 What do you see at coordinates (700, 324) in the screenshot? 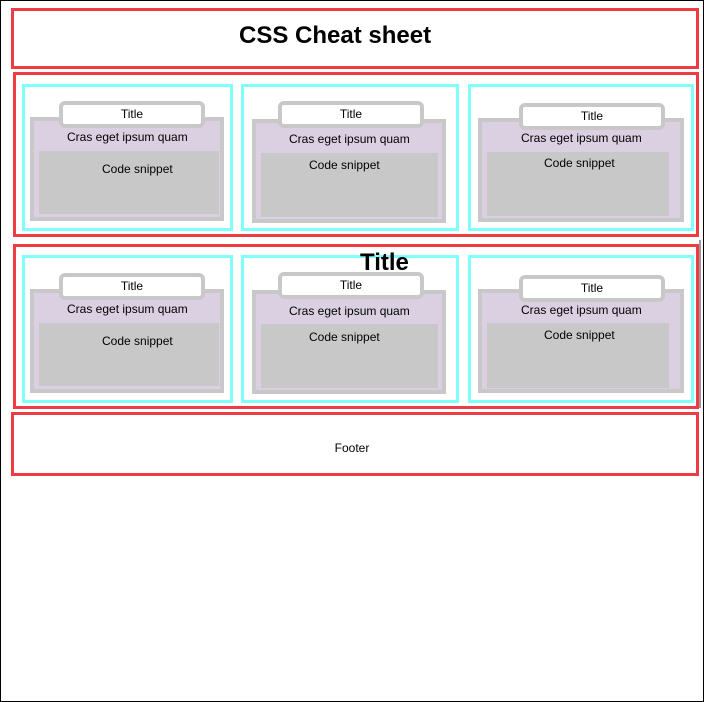
I see `row-divider-line` at bounding box center [700, 324].